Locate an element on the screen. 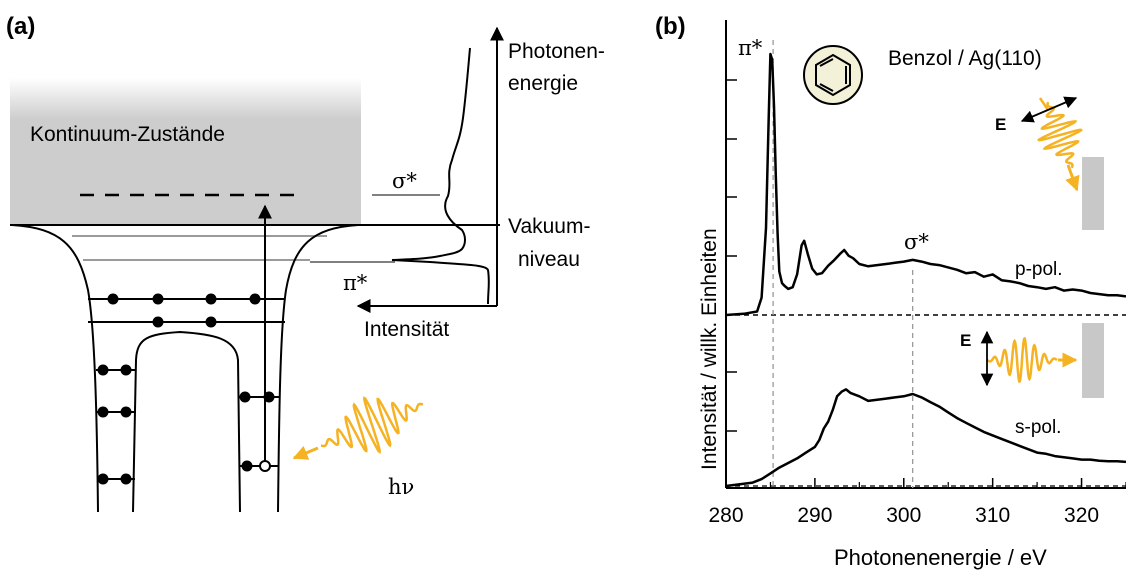 The width and height of the screenshot is (1126, 572). central-barrier is located at coordinates (186, 421).